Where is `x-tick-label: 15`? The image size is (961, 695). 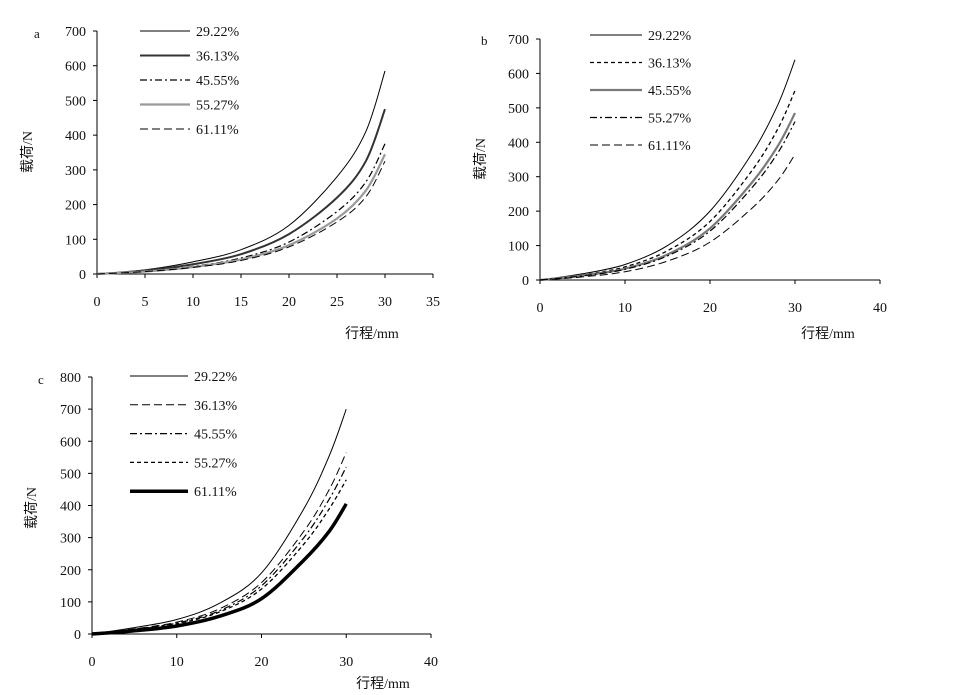
x-tick-label: 15 is located at coordinates (241, 302).